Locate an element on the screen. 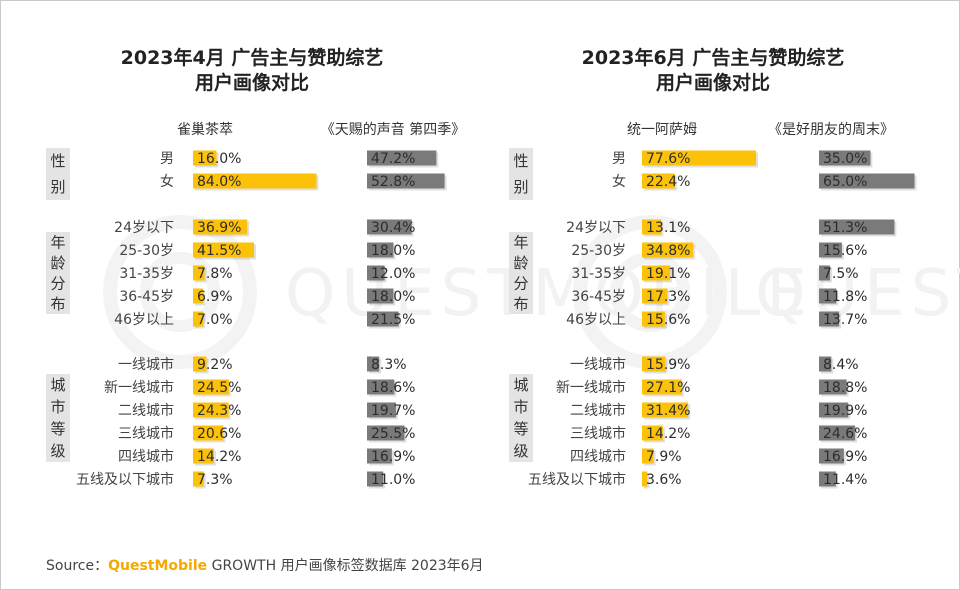 This screenshot has width=960, height=590. data-label: 18.6% is located at coordinates (393, 388).